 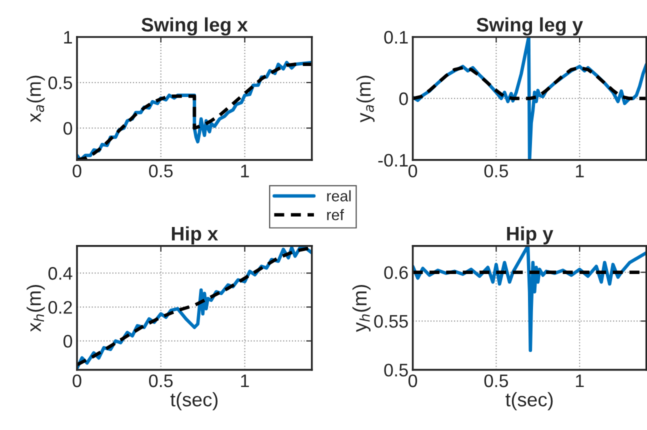 What do you see at coordinates (393, 160) in the screenshot?
I see `y-tick-label: -0.1` at bounding box center [393, 160].